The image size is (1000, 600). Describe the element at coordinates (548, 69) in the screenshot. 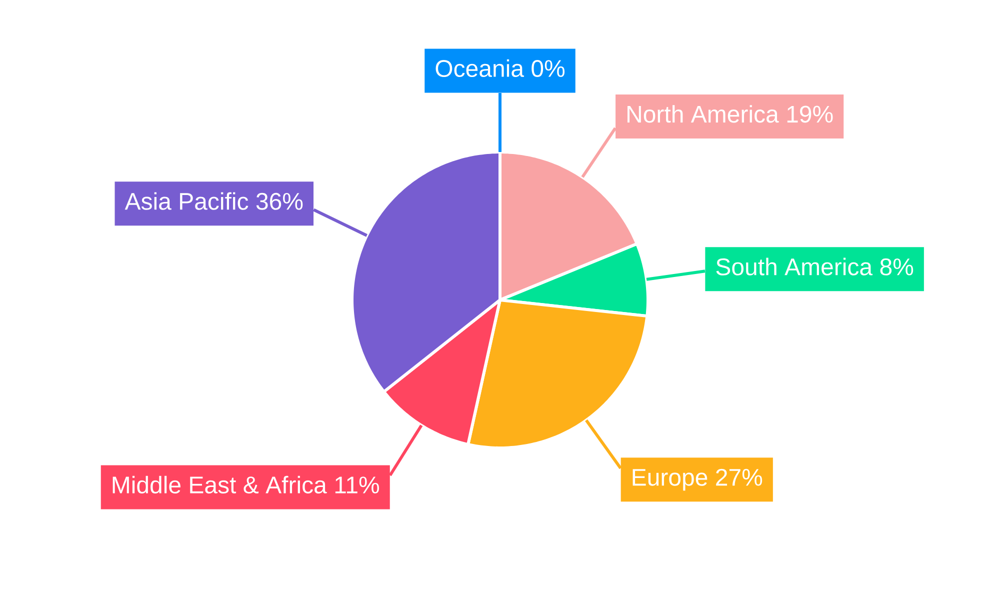

I see `text: 0%` at that location.